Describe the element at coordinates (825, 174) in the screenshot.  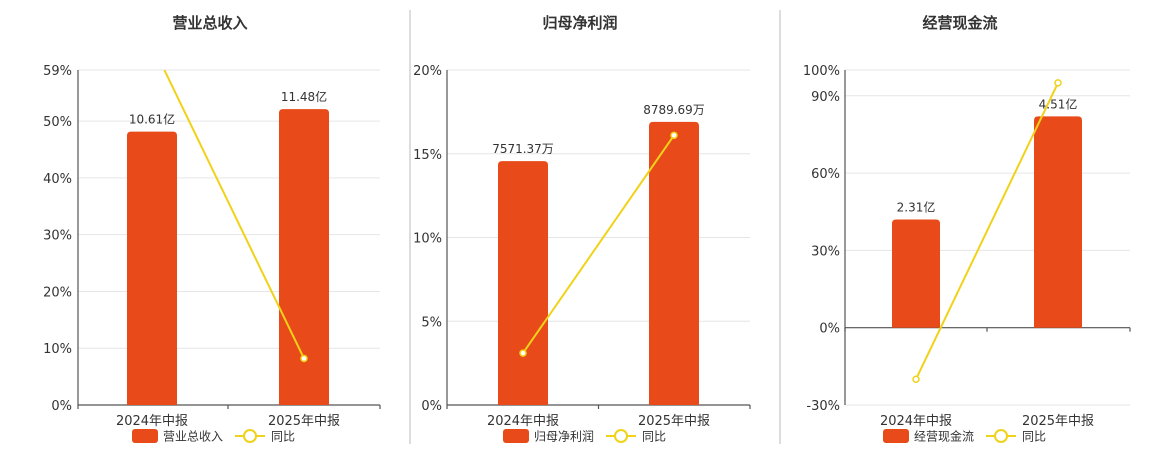
I see `y-tick-label: 60%` at that location.